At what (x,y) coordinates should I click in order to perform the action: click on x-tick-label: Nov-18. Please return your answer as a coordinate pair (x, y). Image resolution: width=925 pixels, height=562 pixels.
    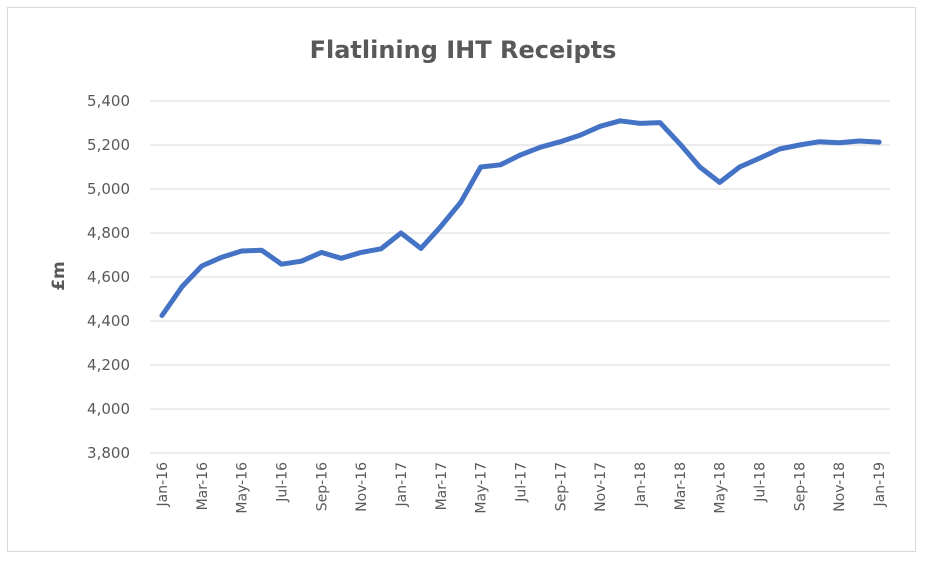
    Looking at the image, I should click on (840, 487).